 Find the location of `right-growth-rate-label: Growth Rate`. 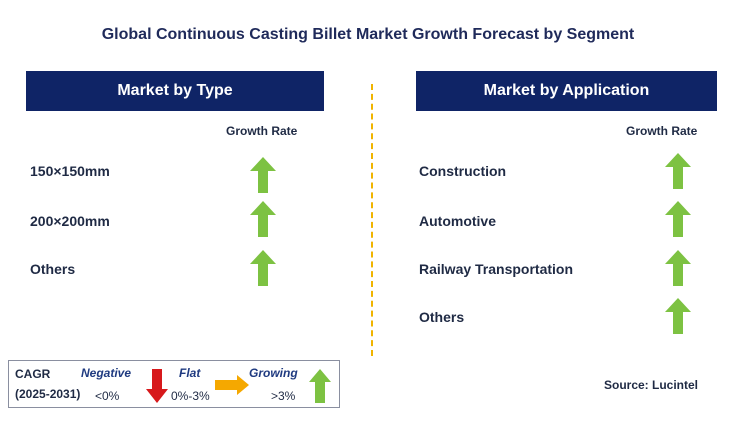

right-growth-rate-label: Growth Rate is located at coordinates (662, 131).